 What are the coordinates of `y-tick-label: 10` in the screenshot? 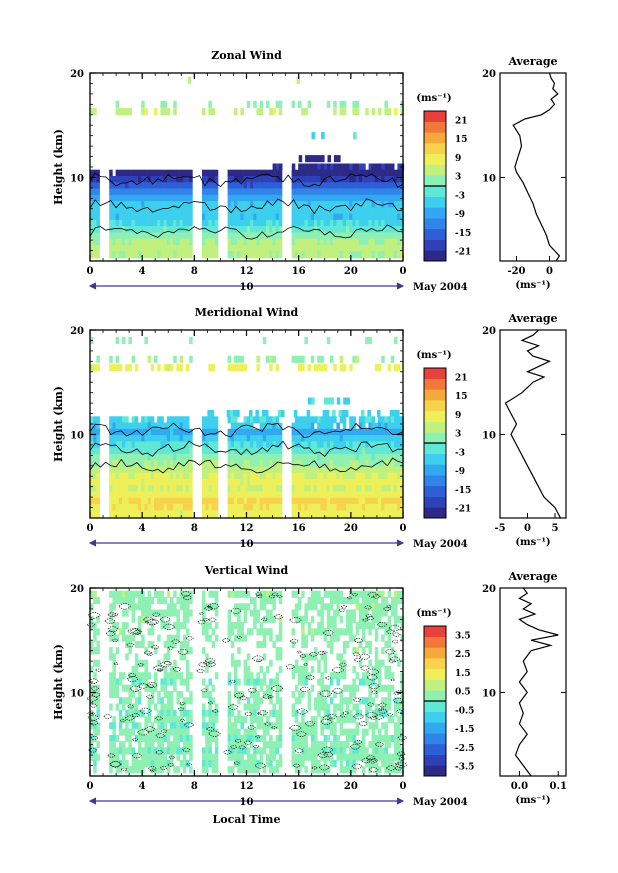 It's located at (77, 435).